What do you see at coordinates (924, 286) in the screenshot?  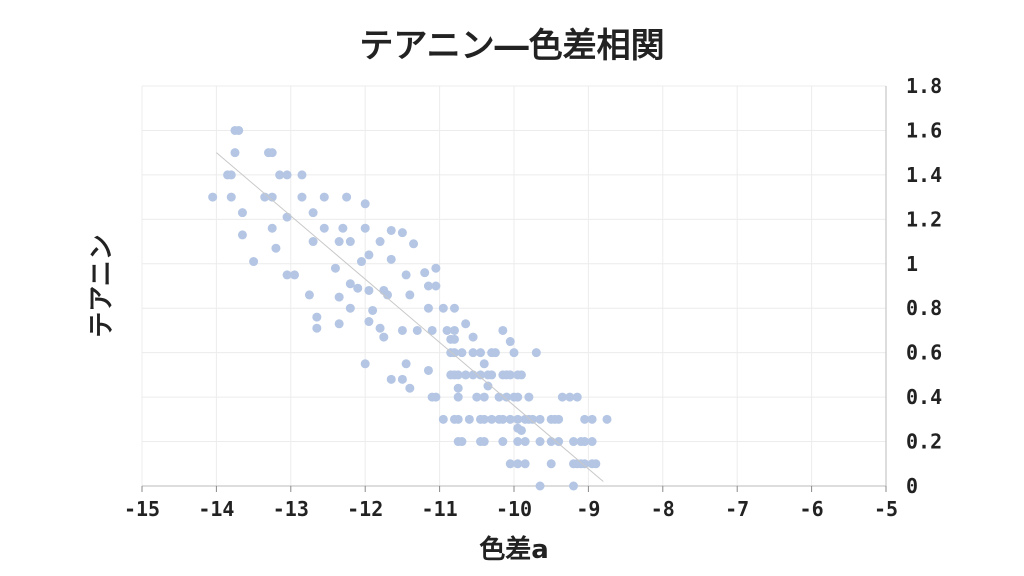 I see `y-axis-ticks: 0 0.2 0.4 0.6 0.8 1 1.2 1.4 1.6 1.8` at bounding box center [924, 286].